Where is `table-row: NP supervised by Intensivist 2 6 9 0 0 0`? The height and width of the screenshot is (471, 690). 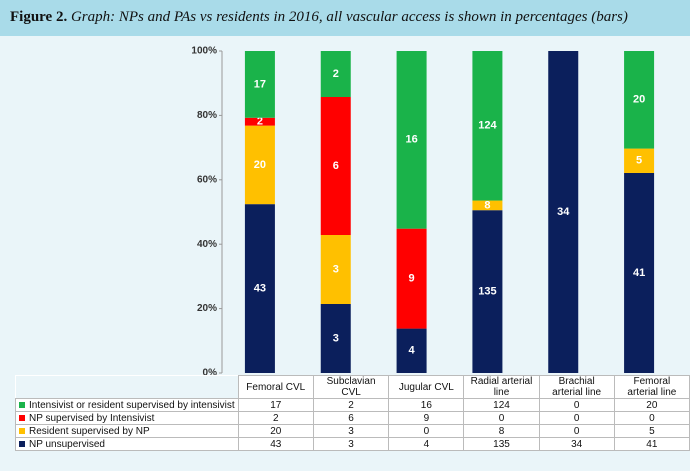 table-row: NP supervised by Intensivist 2 6 9 0 0 0 is located at coordinates (352, 418).